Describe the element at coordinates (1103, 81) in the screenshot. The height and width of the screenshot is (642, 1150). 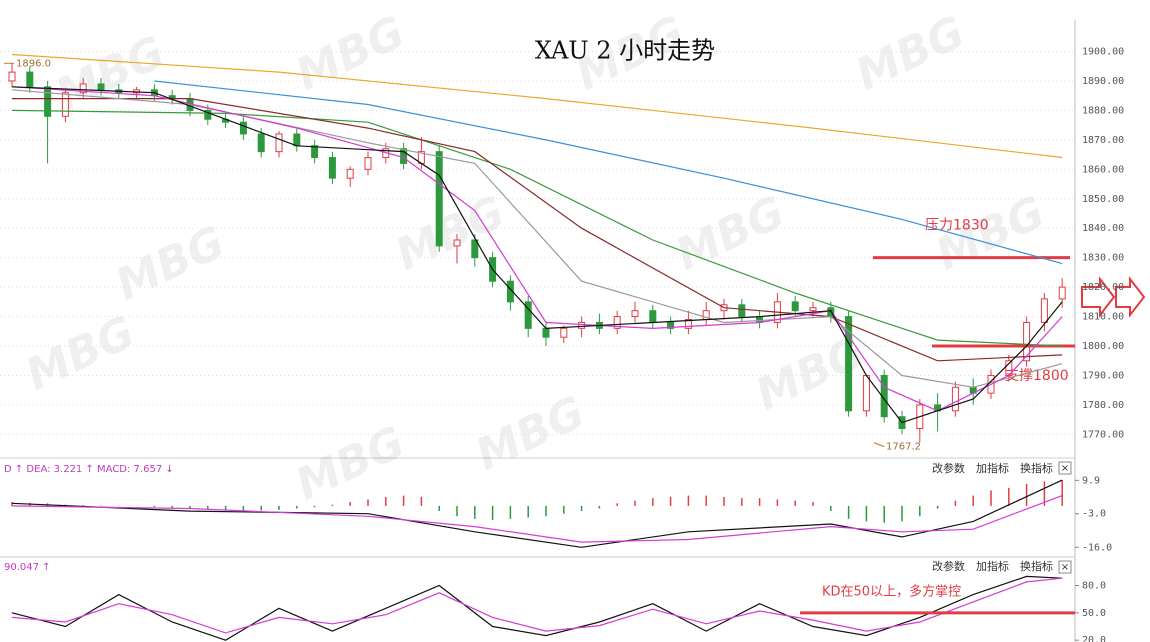
I see `y-tick-label: 1890.00` at that location.